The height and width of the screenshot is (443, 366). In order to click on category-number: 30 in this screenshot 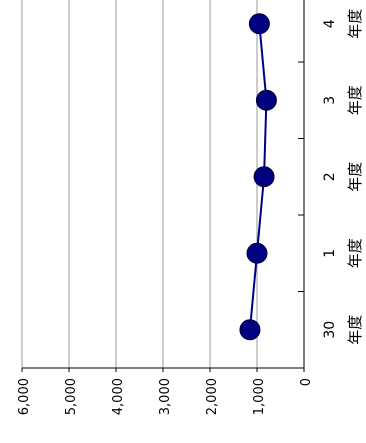, I will do `click(330, 330)`.